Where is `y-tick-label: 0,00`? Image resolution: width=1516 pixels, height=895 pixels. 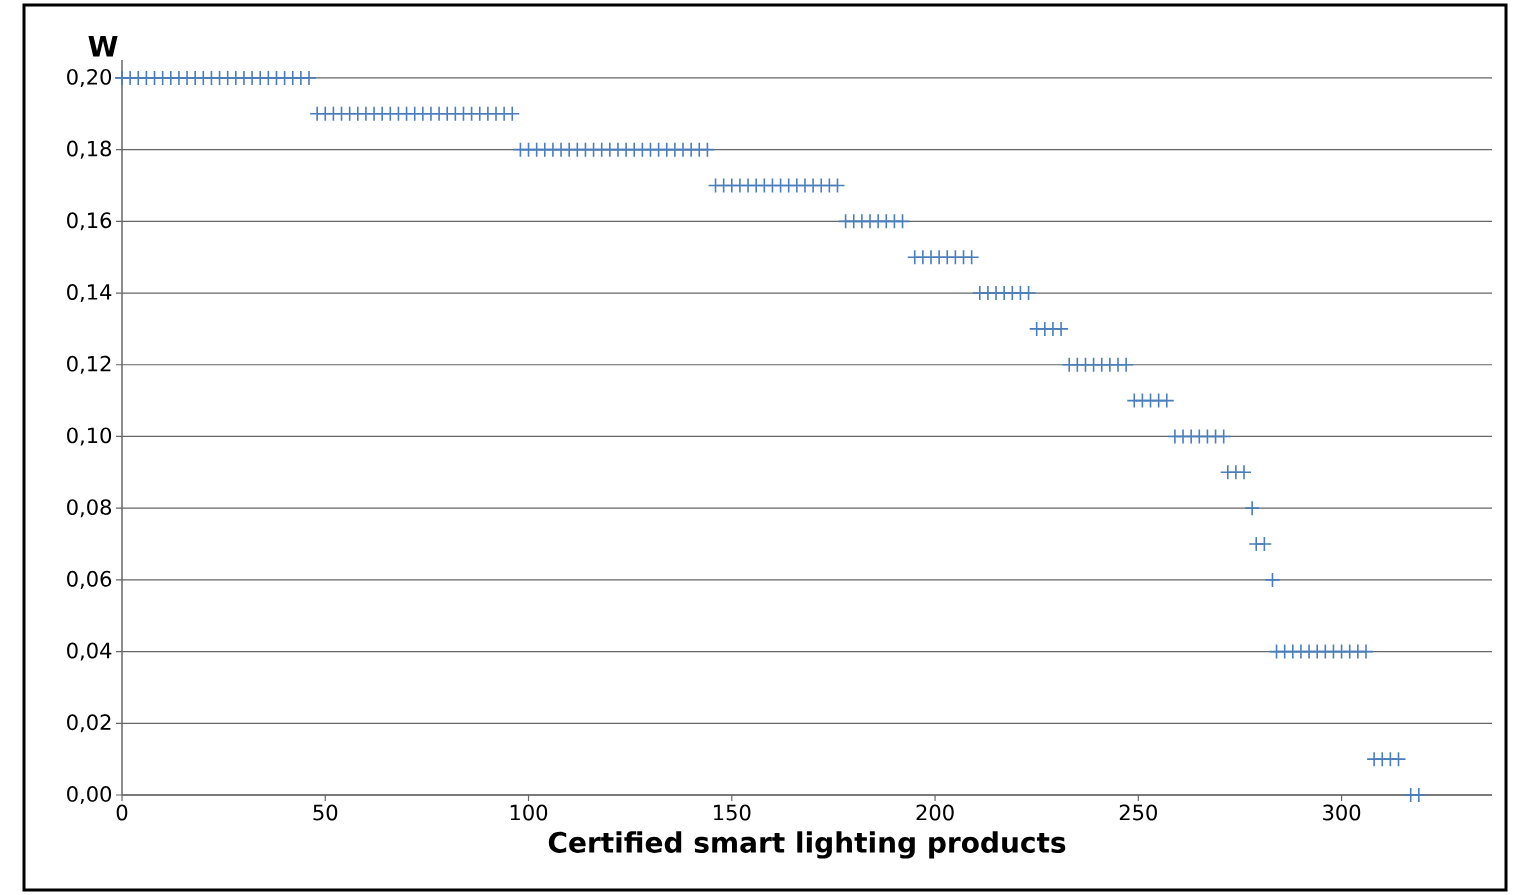 y-tick-label: 0,00 is located at coordinates (89, 795).